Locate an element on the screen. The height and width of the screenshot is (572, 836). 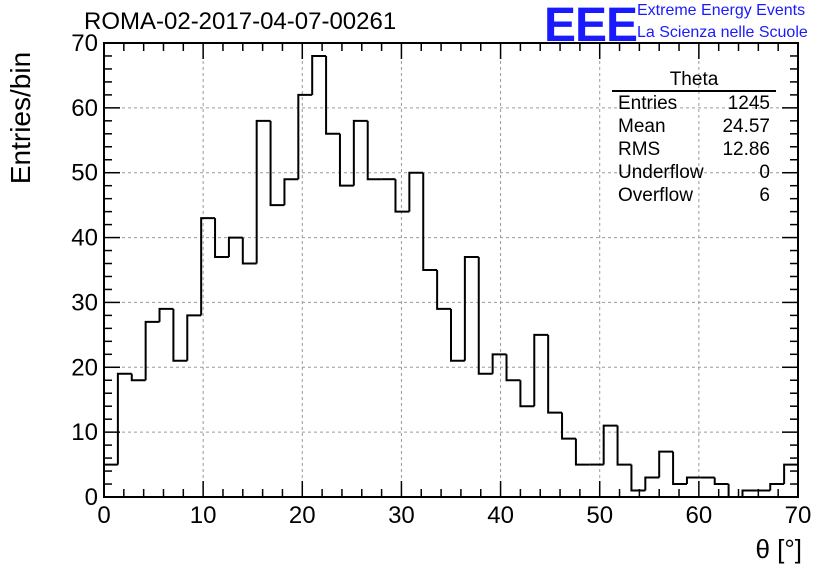
x-tick-label: 10 is located at coordinates (203, 515).